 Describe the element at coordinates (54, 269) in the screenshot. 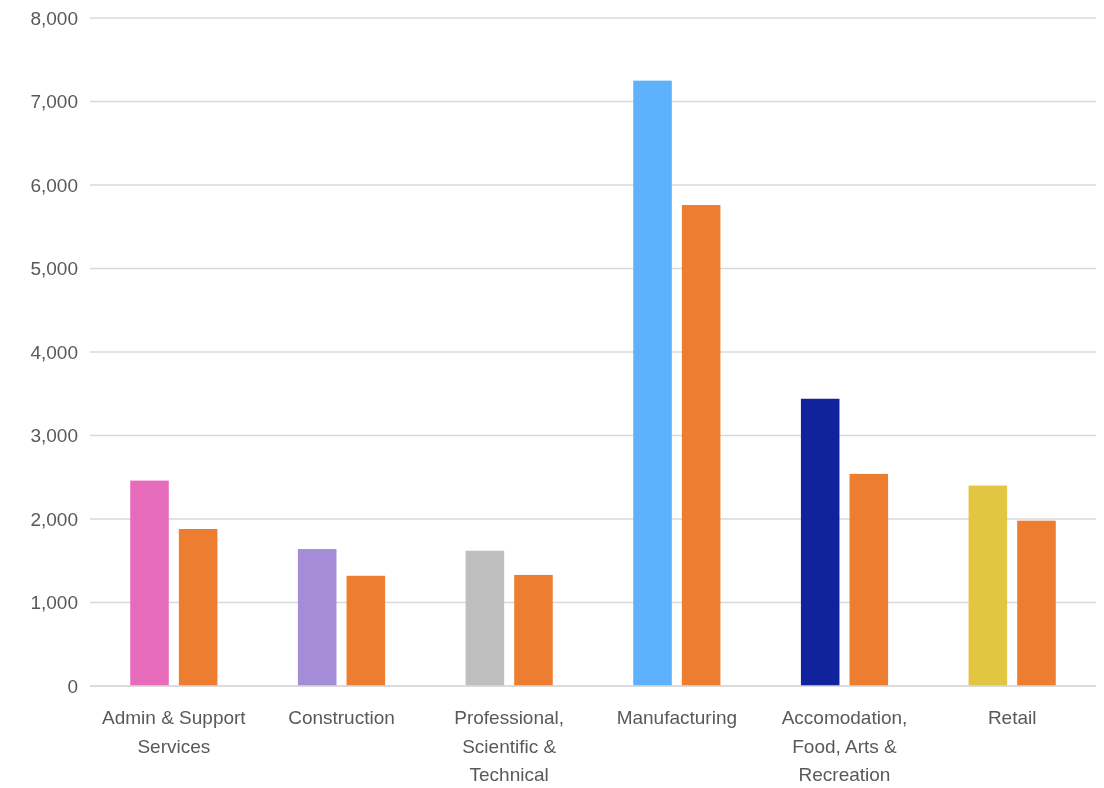

I see `y-tick-label: 5,000` at that location.